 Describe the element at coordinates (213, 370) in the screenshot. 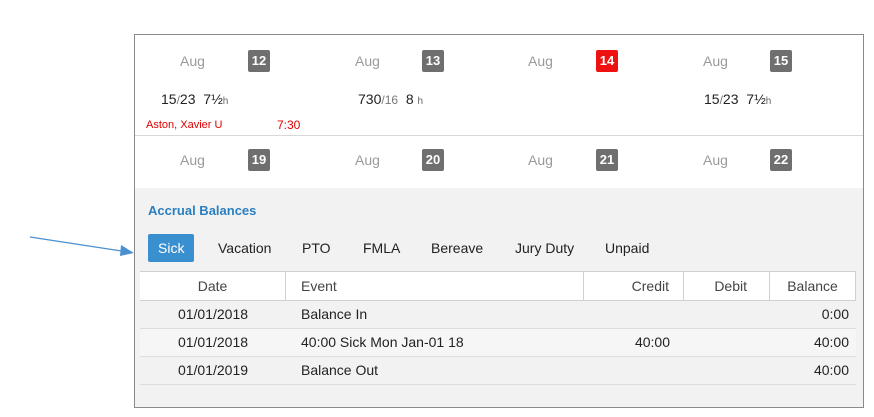

I see `cell-date: 01/01/2019` at that location.